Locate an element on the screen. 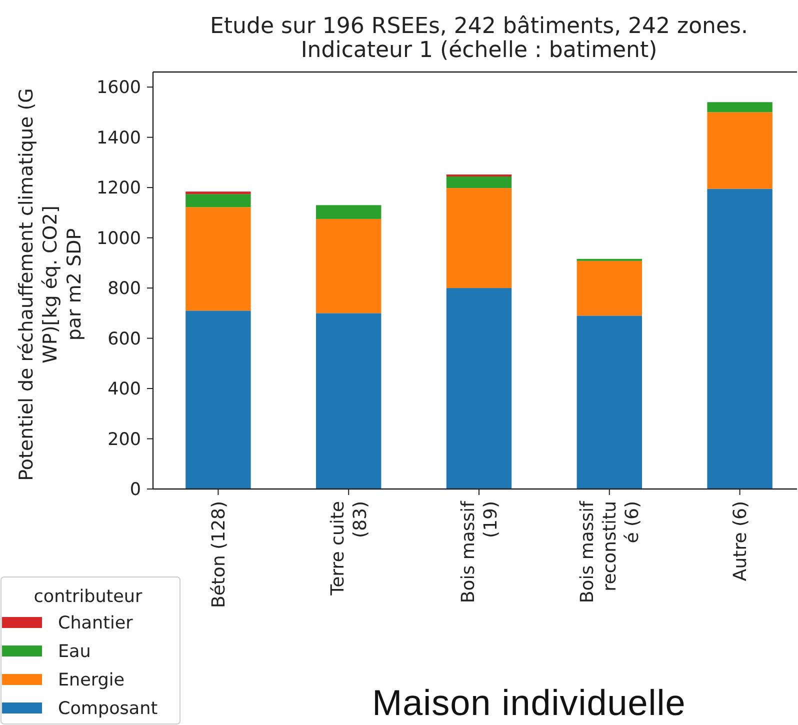 This screenshot has height=725, width=798. x-tick-label: Terre cuite (83) is located at coordinates (350, 548).